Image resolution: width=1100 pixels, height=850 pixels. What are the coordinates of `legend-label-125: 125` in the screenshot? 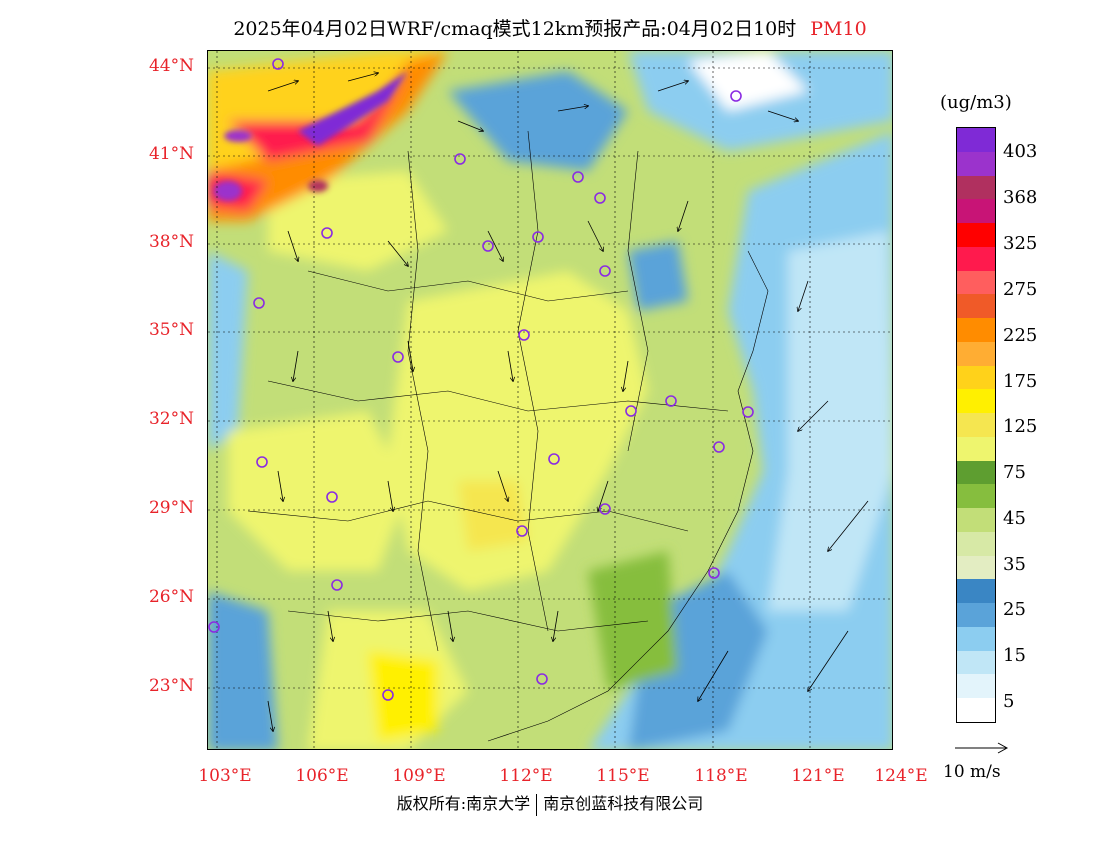 It's located at (1020, 426).